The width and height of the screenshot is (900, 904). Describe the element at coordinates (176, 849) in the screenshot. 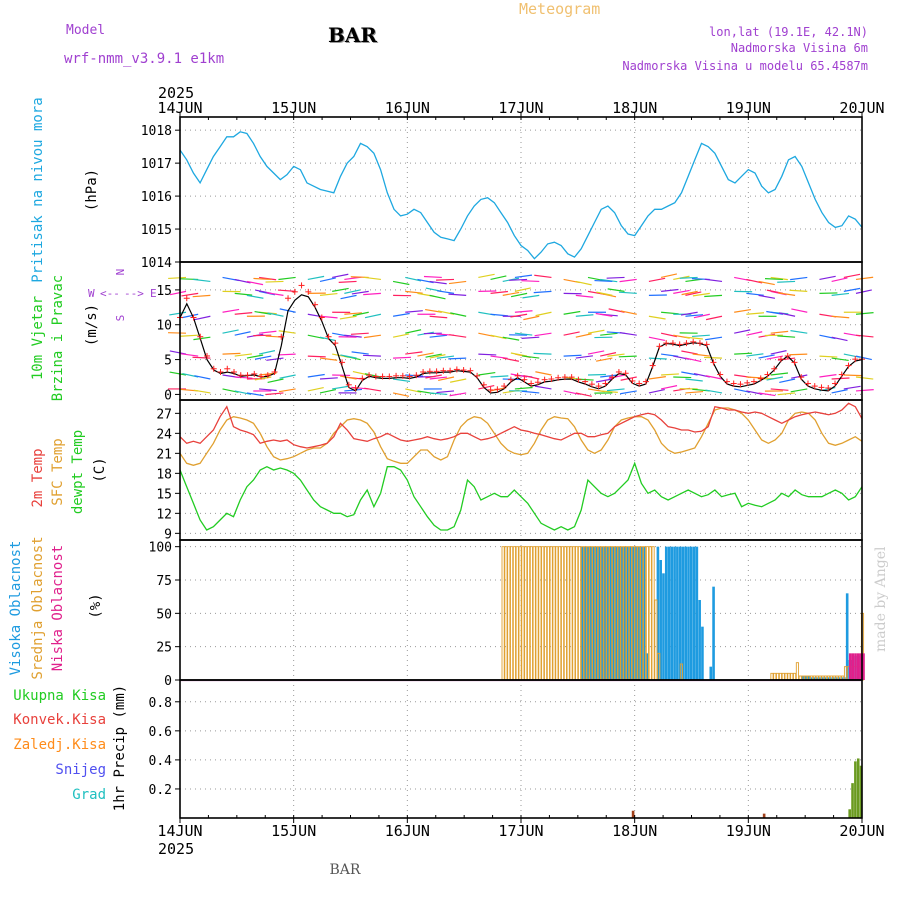

I see `year-bottom: 2025` at that location.